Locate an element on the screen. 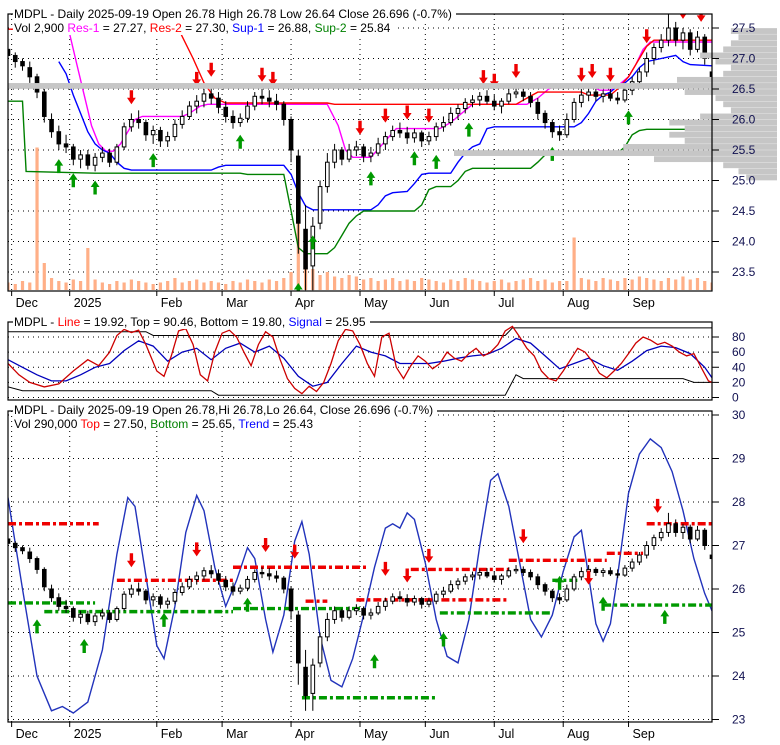 The width and height of the screenshot is (780, 745). y-axis-label: 20 is located at coordinates (739, 382).